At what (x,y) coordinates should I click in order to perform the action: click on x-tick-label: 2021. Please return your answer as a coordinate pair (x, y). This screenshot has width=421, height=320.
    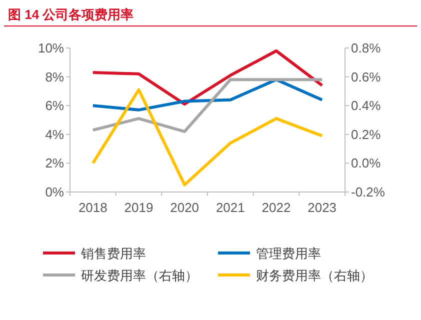
    Looking at the image, I should click on (230, 207).